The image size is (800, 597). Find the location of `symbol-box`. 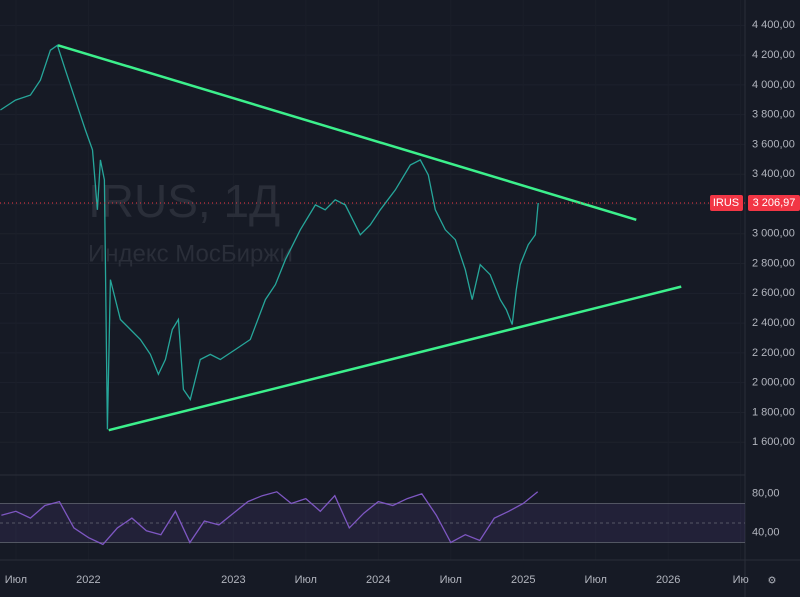

symbol-box is located at coordinates (726, 202).